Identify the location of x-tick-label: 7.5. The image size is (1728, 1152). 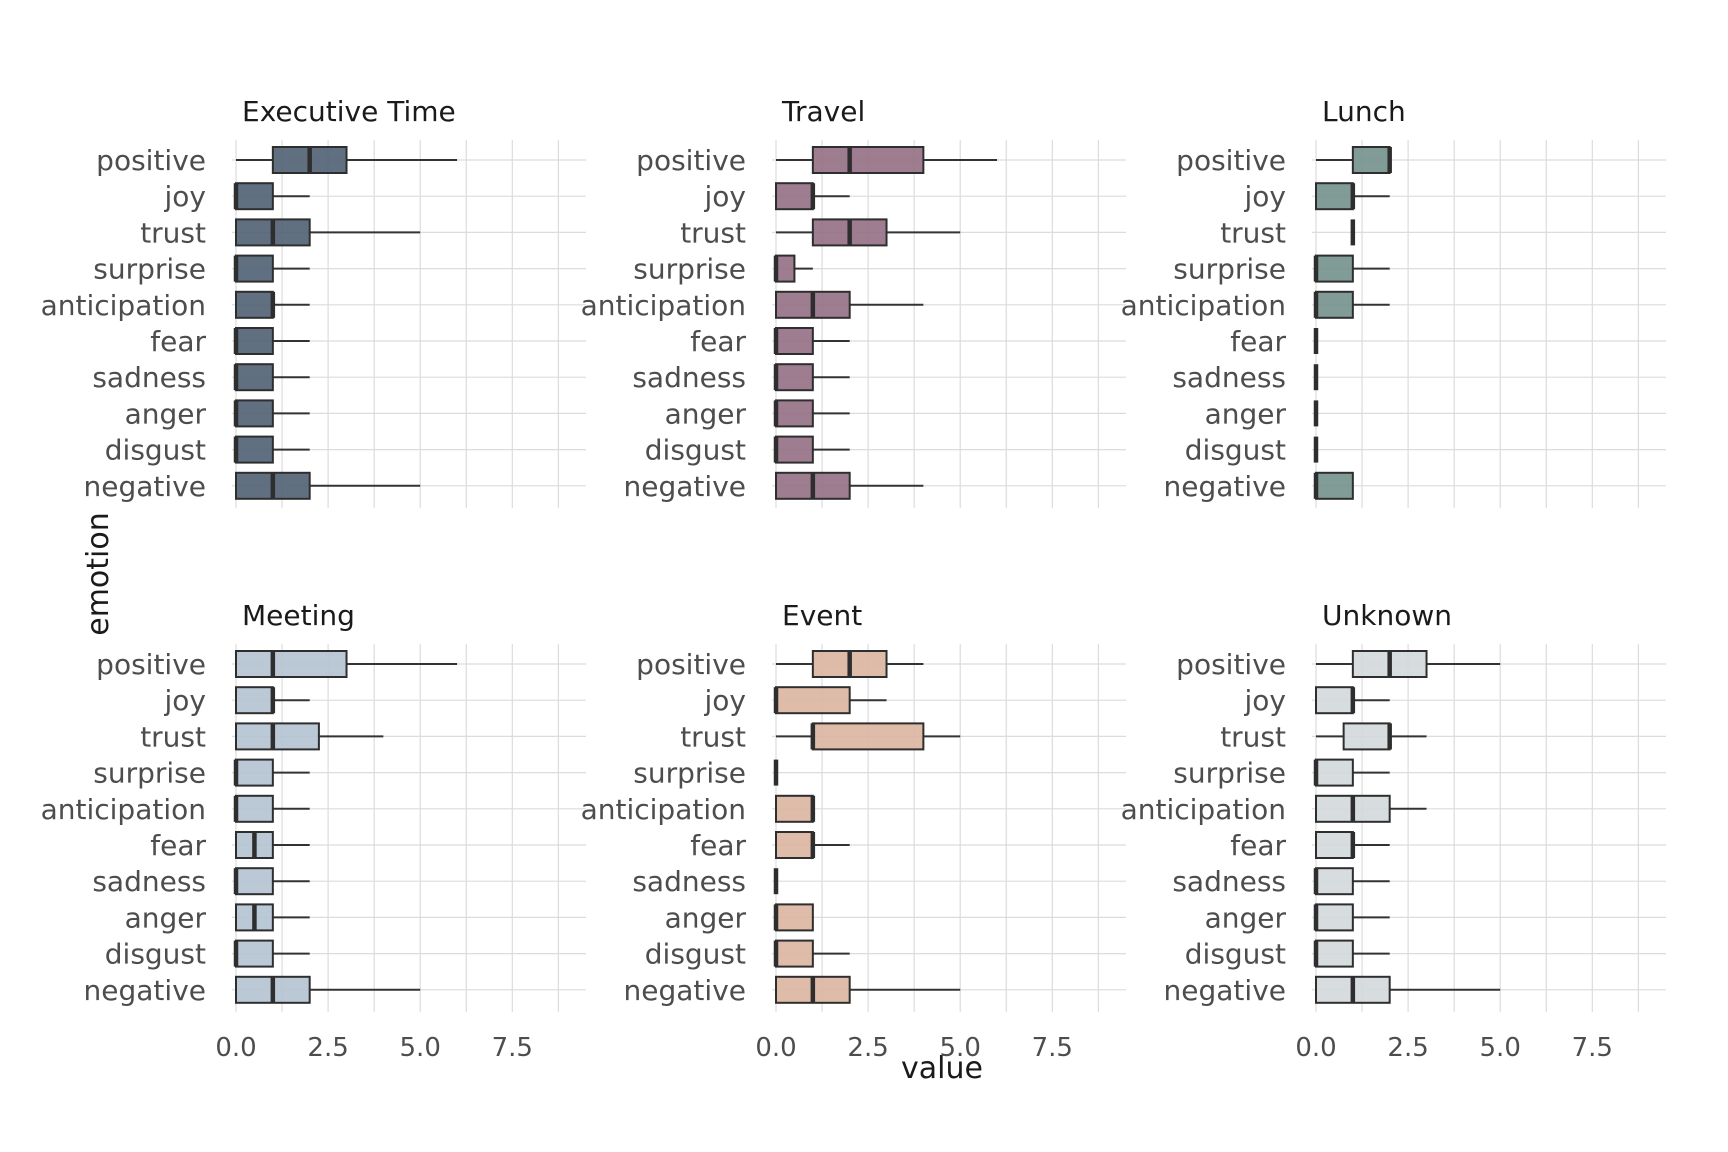
(1592, 1048).